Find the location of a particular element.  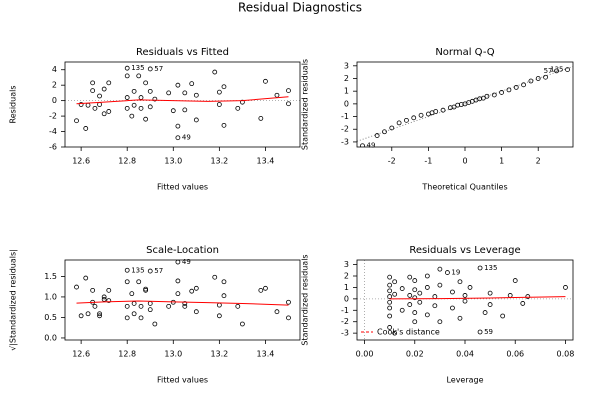

x-tick-label: 0.00 is located at coordinates (365, 354).